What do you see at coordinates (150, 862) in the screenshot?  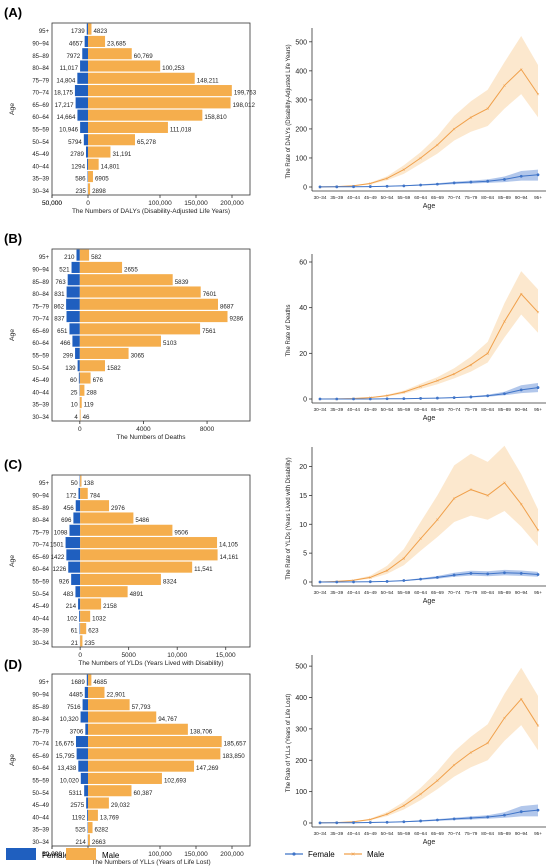 I see `x-axis-title: The Numbers of YLLs (Years of Life Lost)` at bounding box center [150, 862].